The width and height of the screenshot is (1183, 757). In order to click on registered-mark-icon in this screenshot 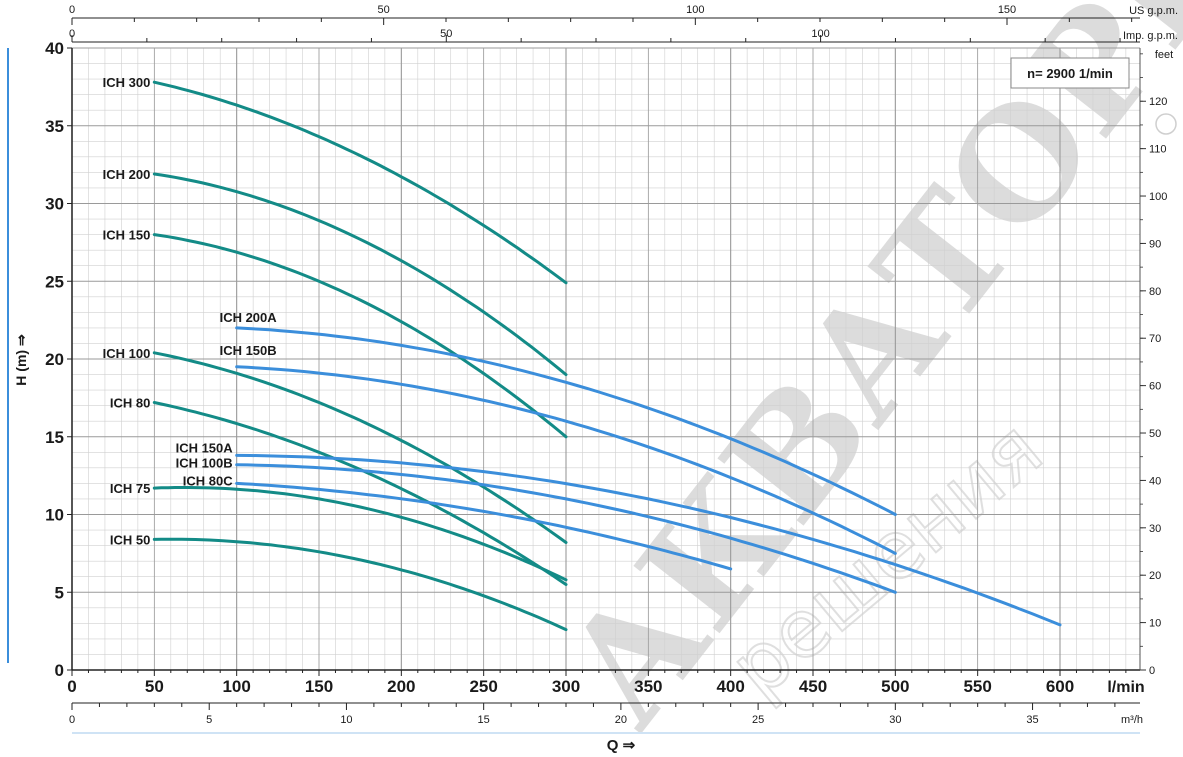, I will do `click(1166, 124)`.